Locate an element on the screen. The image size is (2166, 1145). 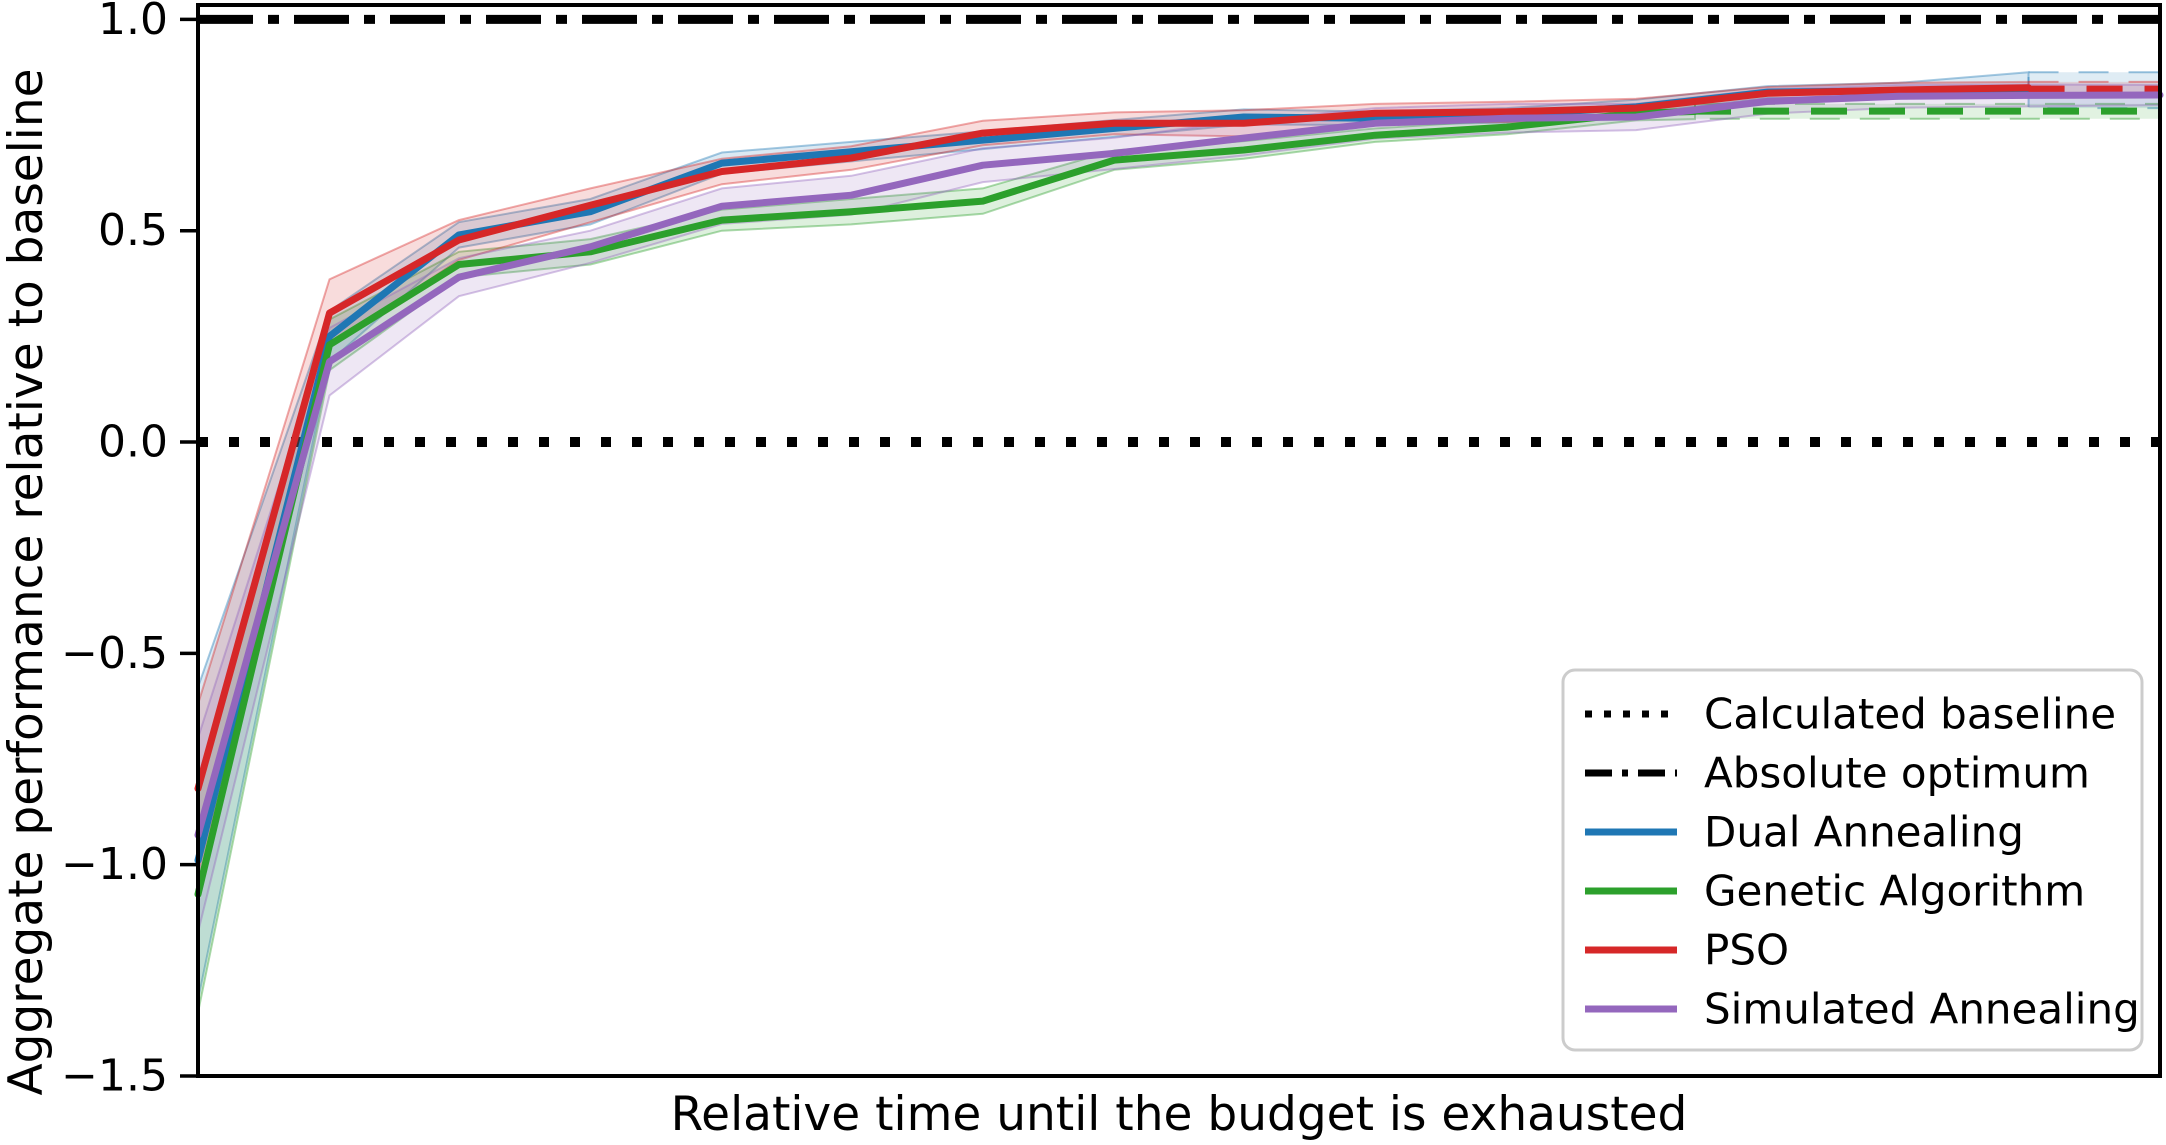
legend-label: Absolute optimum is located at coordinates (1897, 773).